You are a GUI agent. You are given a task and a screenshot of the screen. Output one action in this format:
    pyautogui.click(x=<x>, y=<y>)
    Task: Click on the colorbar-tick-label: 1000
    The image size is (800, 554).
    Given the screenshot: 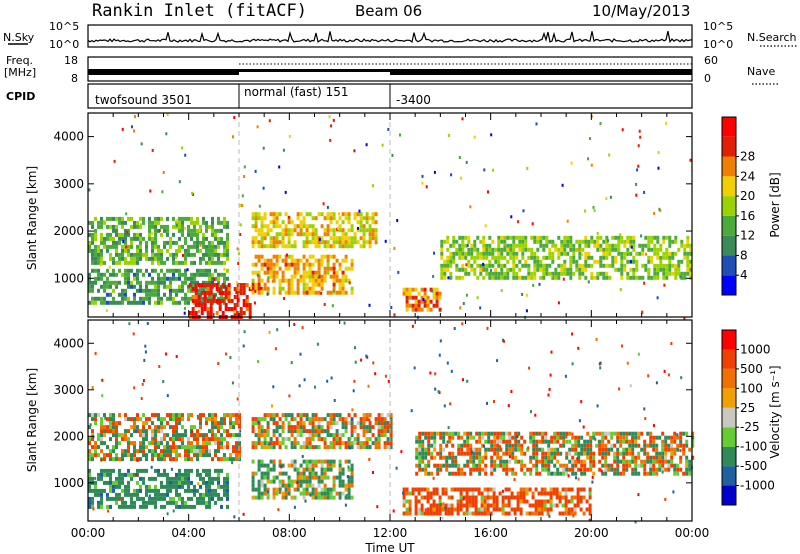 What is the action you would take?
    pyautogui.click(x=755, y=349)
    